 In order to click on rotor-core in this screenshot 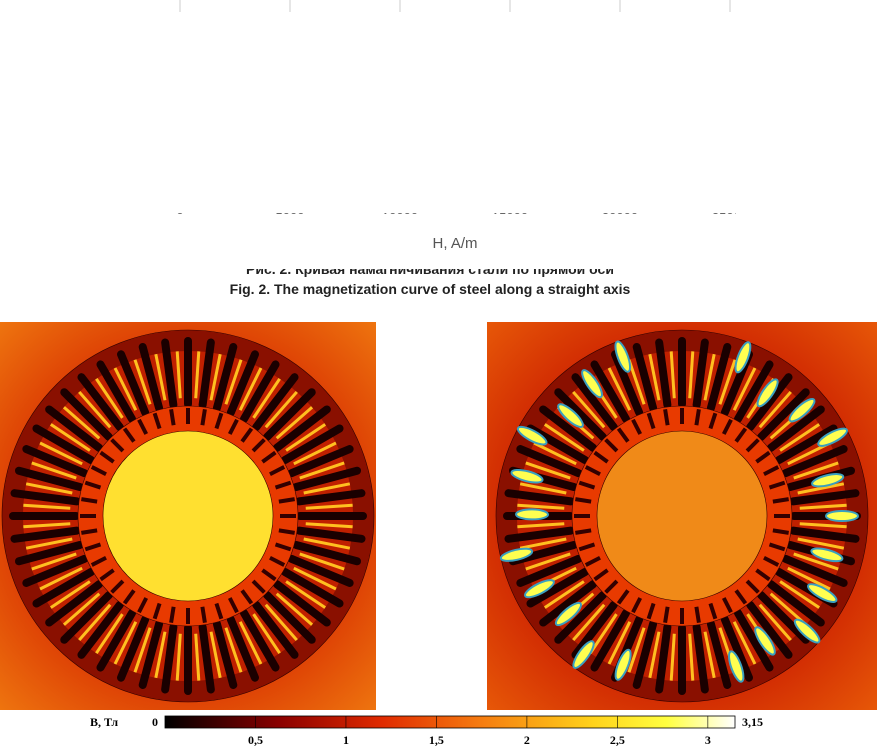, I will do `click(682, 516)`.